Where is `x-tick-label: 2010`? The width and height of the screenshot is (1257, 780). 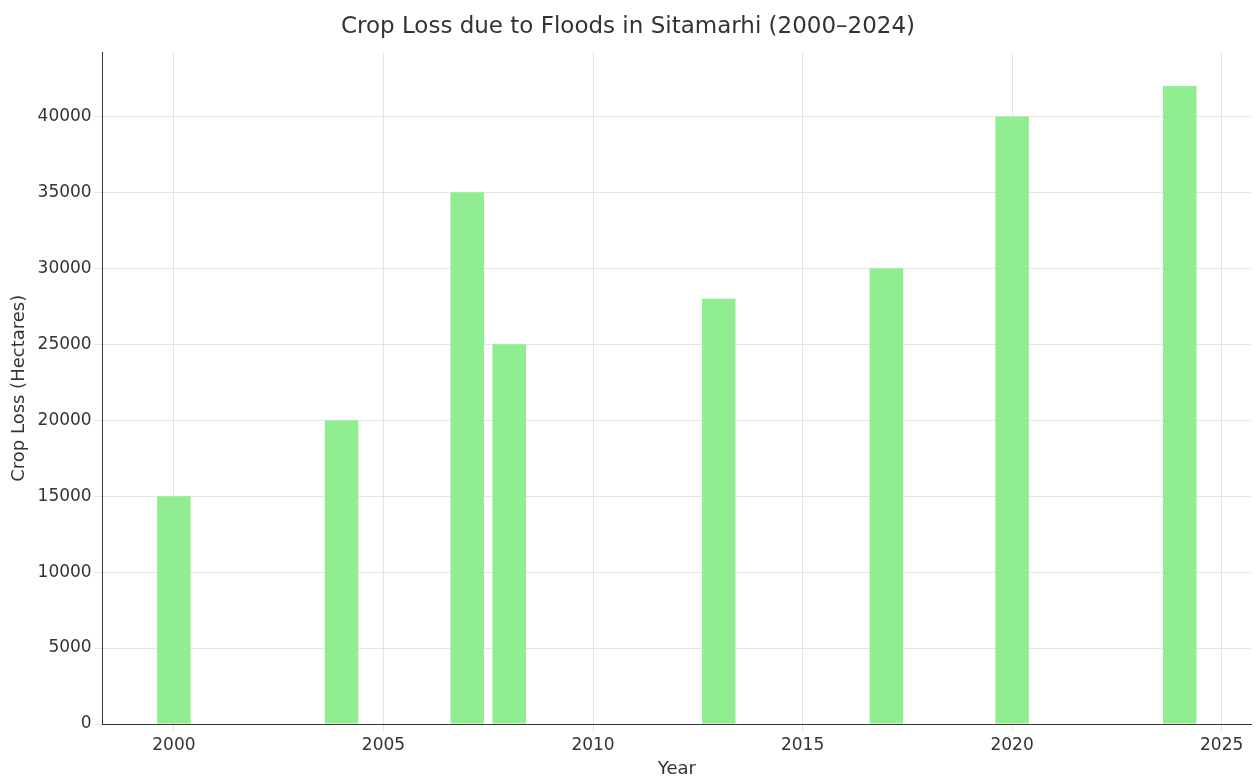 x-tick-label: 2010 is located at coordinates (593, 743).